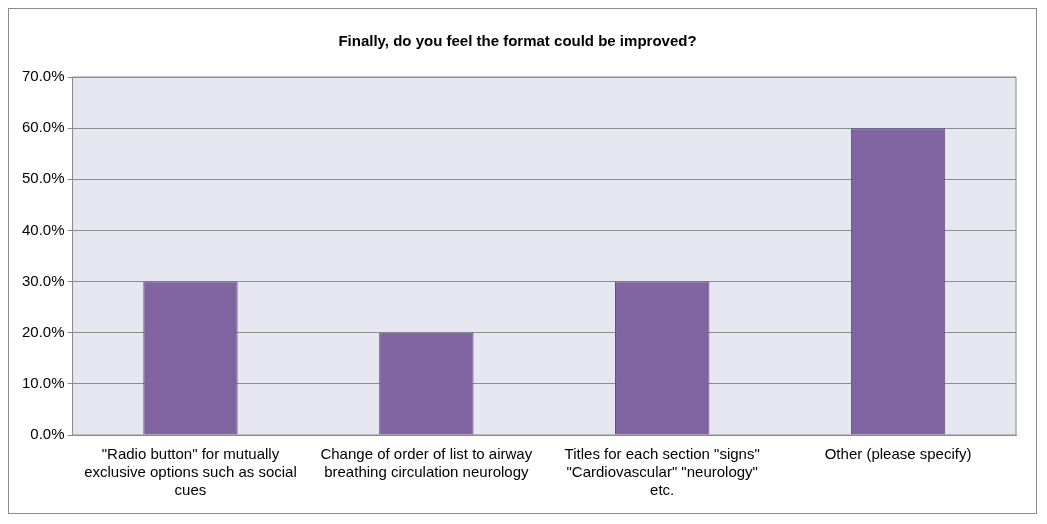  What do you see at coordinates (43, 229) in the screenshot?
I see `y-tick-label: 40.0%` at bounding box center [43, 229].